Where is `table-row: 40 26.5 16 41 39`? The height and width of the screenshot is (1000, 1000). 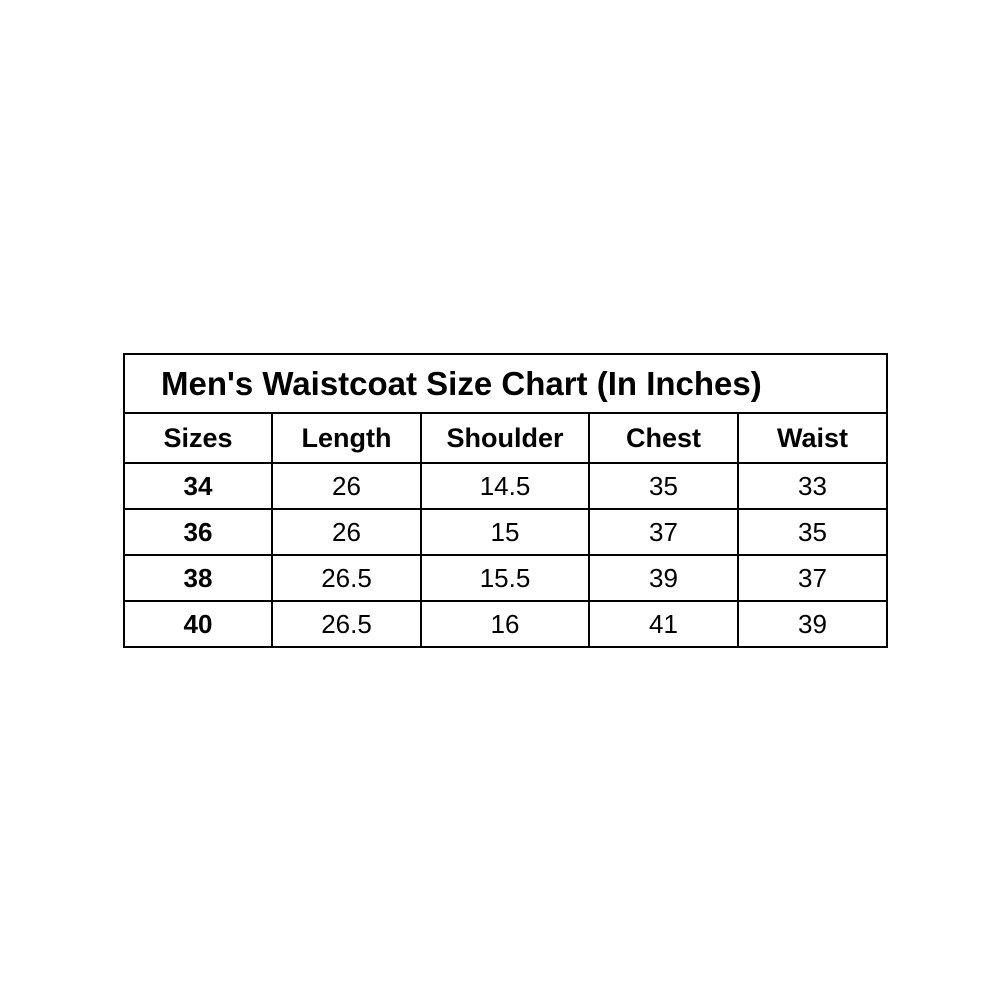
table-row: 40 26.5 16 41 39 is located at coordinates (505, 624).